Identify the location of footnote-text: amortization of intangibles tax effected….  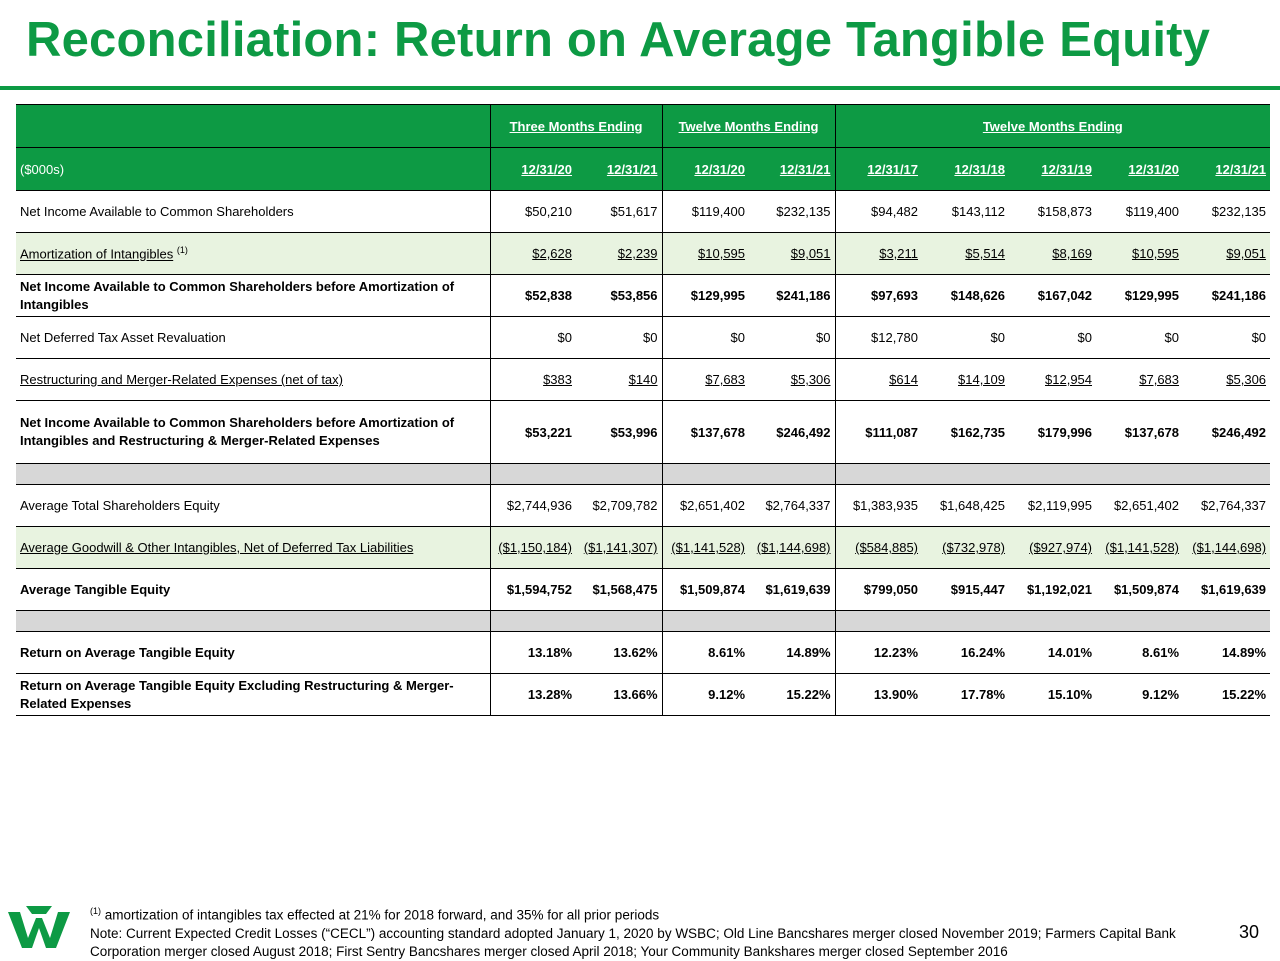
(382, 915).